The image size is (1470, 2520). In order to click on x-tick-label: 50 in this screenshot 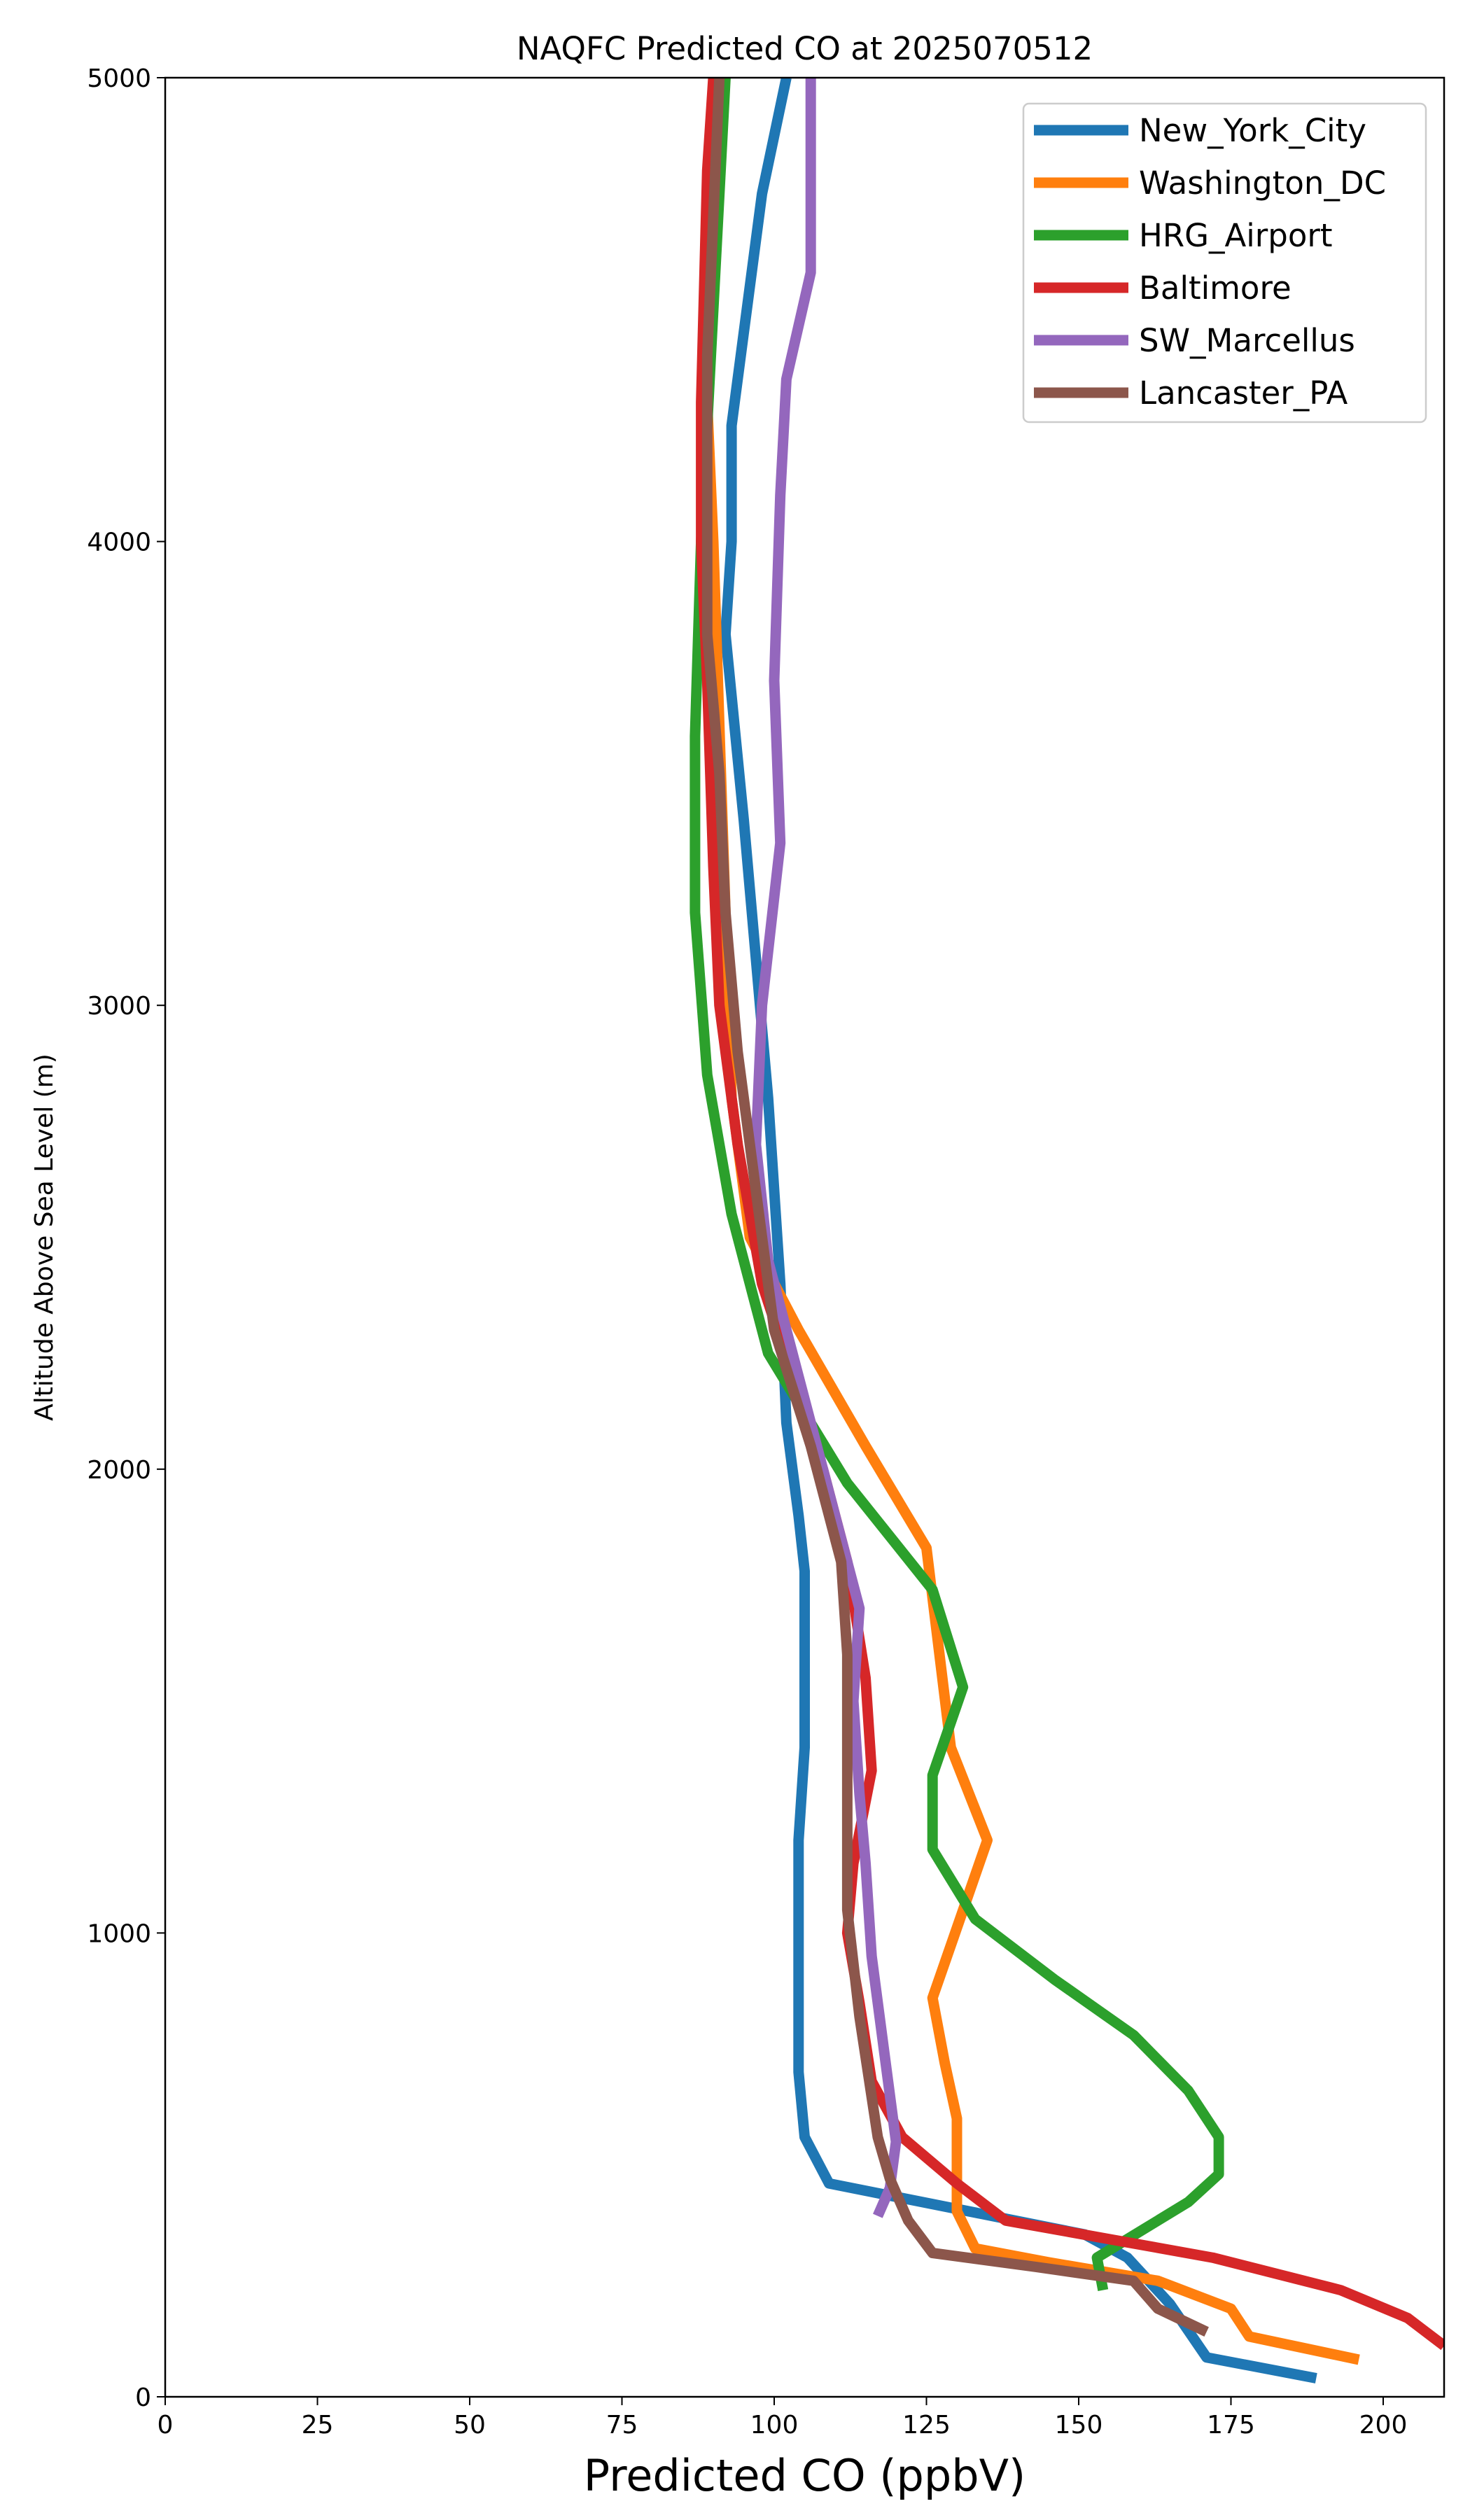, I will do `click(470, 2425)`.